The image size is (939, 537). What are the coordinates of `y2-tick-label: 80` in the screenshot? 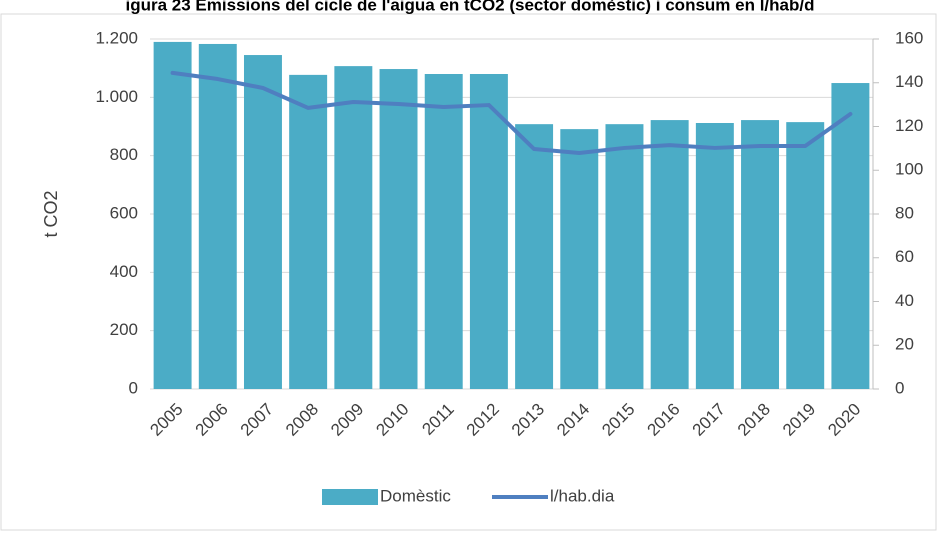 It's located at (904, 212).